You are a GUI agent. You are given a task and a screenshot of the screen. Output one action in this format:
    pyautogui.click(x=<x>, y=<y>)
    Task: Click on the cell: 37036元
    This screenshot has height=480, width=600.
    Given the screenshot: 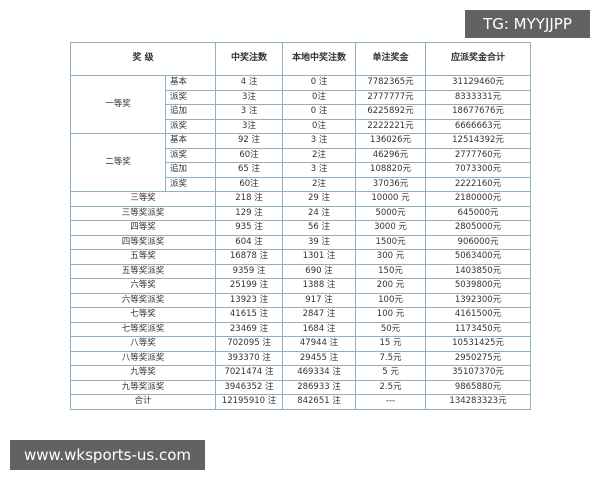 What is the action you would take?
    pyautogui.click(x=391, y=184)
    